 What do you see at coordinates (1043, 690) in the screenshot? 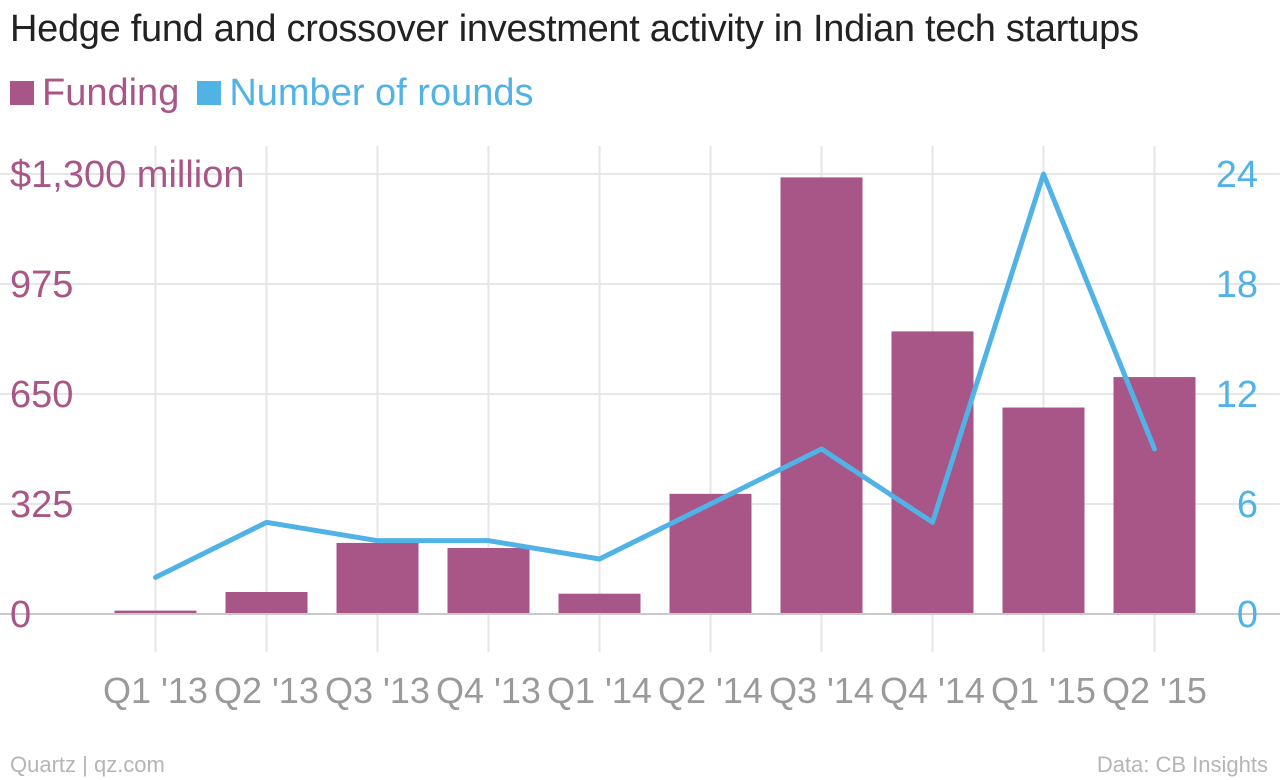
I see `x-tick-label: Q1 '15` at bounding box center [1043, 690].